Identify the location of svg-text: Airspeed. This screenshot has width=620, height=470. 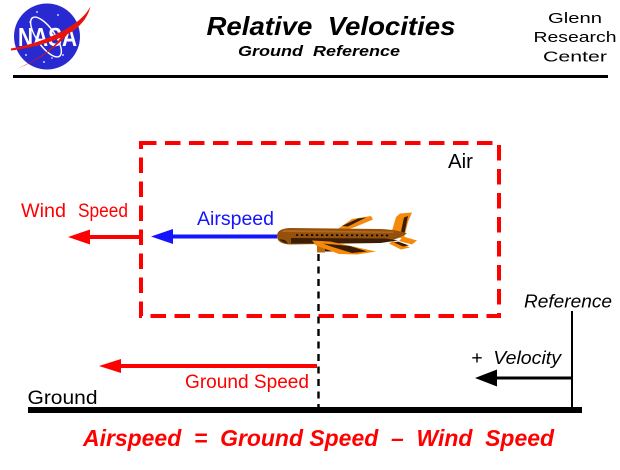
(235, 219).